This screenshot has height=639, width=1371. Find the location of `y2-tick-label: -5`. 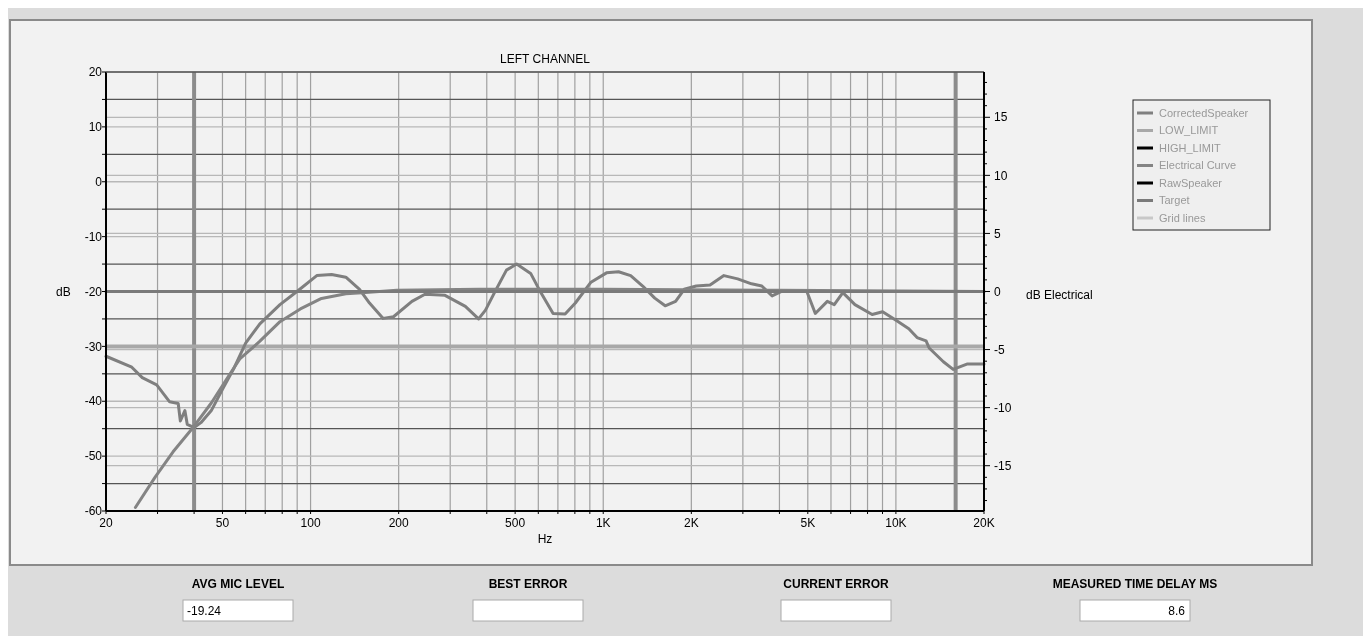

y2-tick-label: -5 is located at coordinates (999, 349).